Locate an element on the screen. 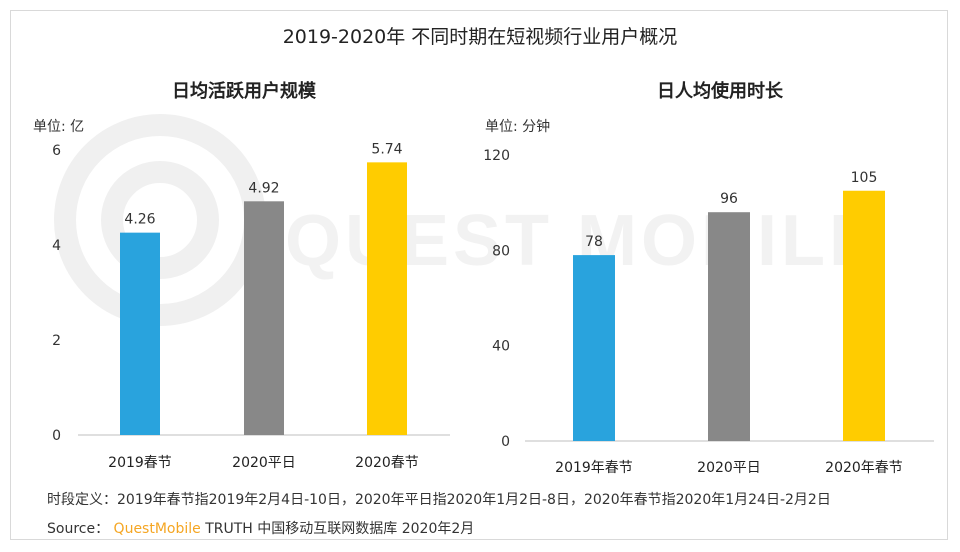  bar-value-label: 105 is located at coordinates (864, 178).